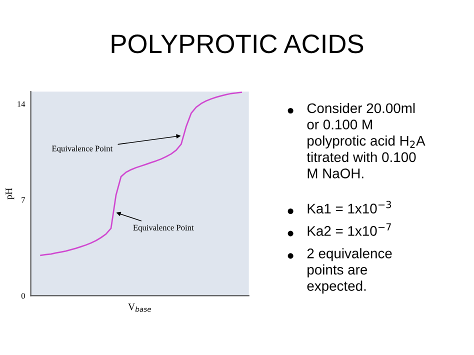  I want to click on y-tick-label: 0, so click(23, 296).